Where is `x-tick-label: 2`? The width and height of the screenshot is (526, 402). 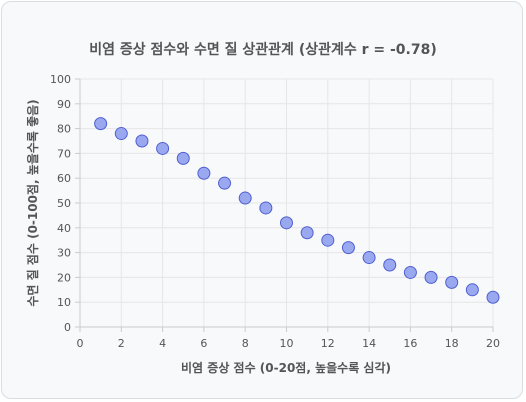
x-tick-label: 2 is located at coordinates (121, 343).